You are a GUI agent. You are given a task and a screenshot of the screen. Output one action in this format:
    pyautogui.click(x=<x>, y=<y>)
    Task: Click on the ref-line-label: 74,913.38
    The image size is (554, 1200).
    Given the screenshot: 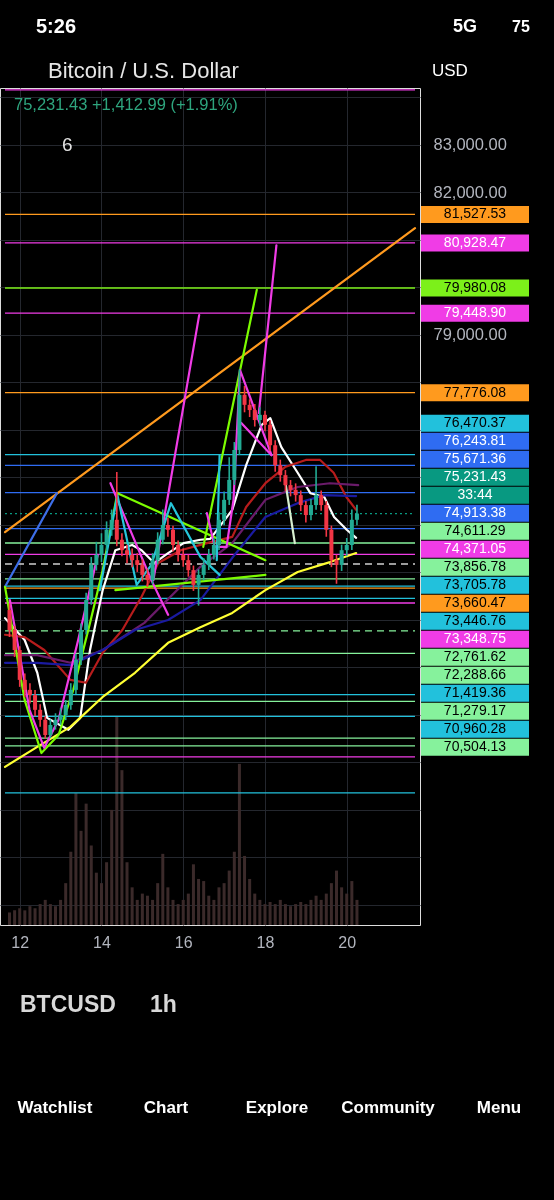 What is the action you would take?
    pyautogui.click(x=475, y=512)
    